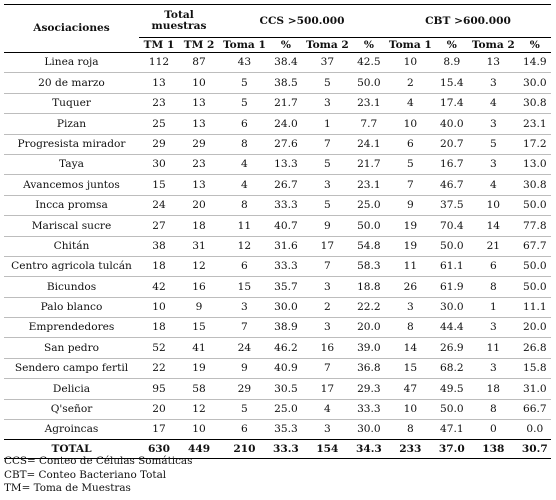  Describe the element at coordinates (410, 287) in the screenshot. I see `cell-cbt-toma1: 26` at that location.